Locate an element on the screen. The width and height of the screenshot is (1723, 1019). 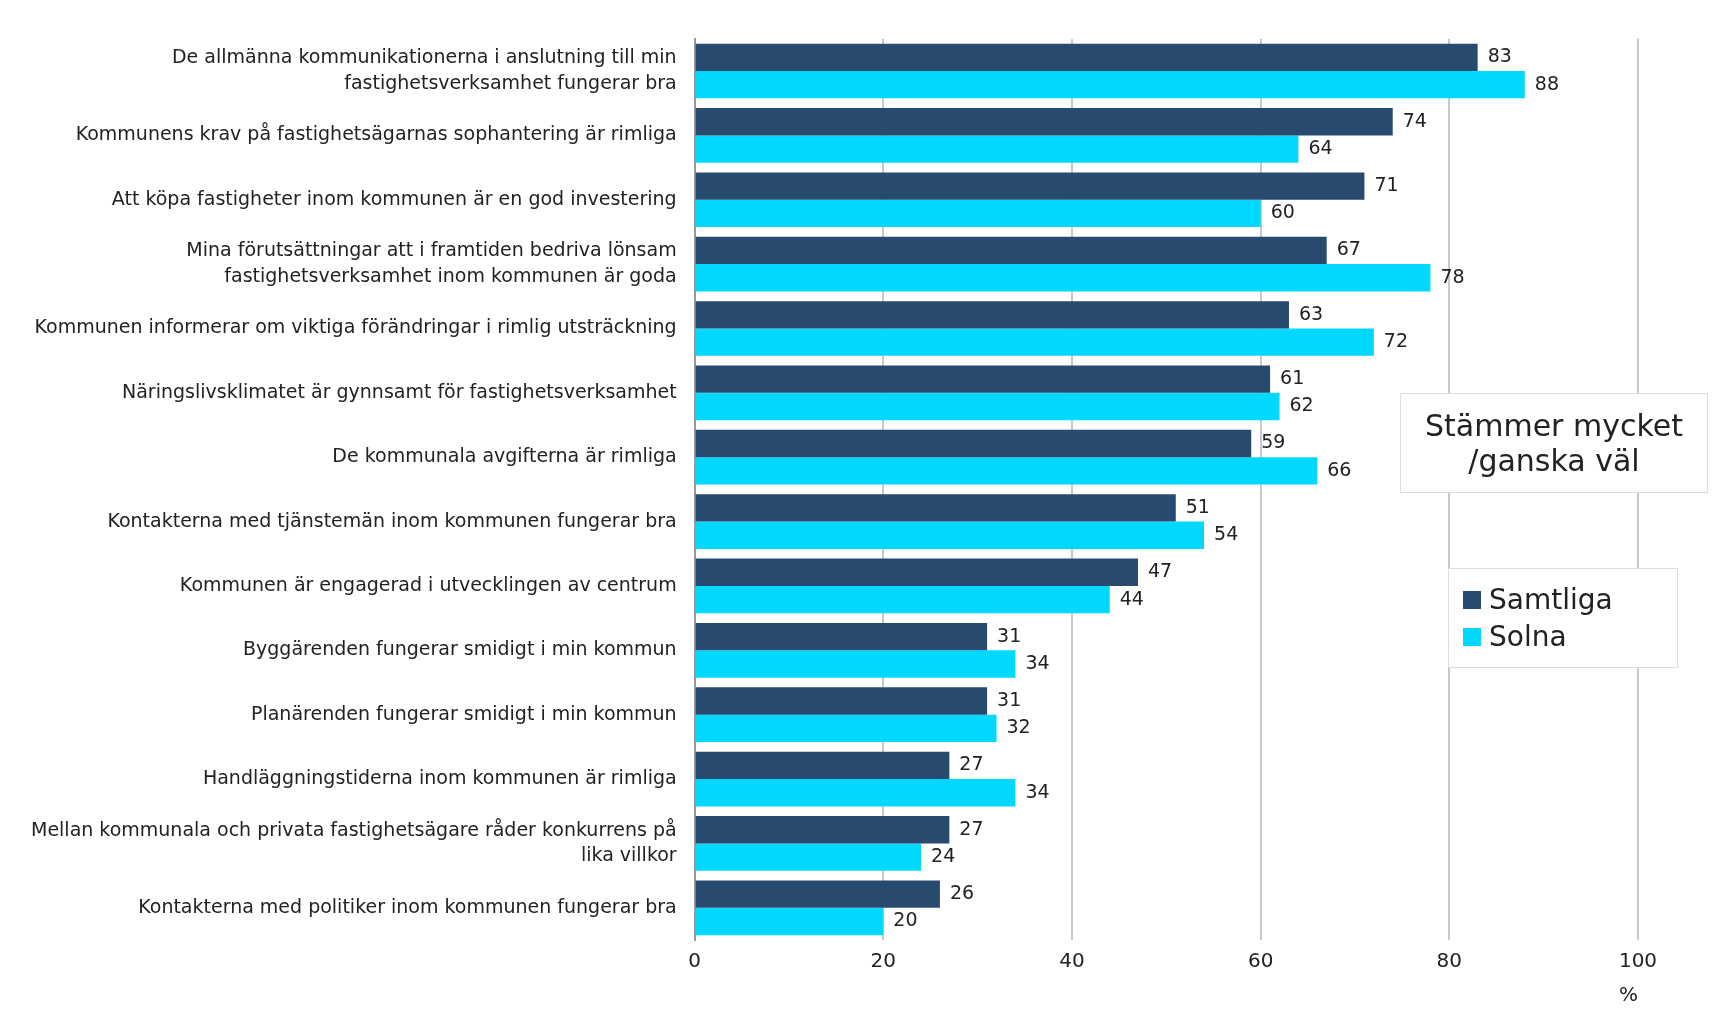
data-label: 78 is located at coordinates (1452, 275).